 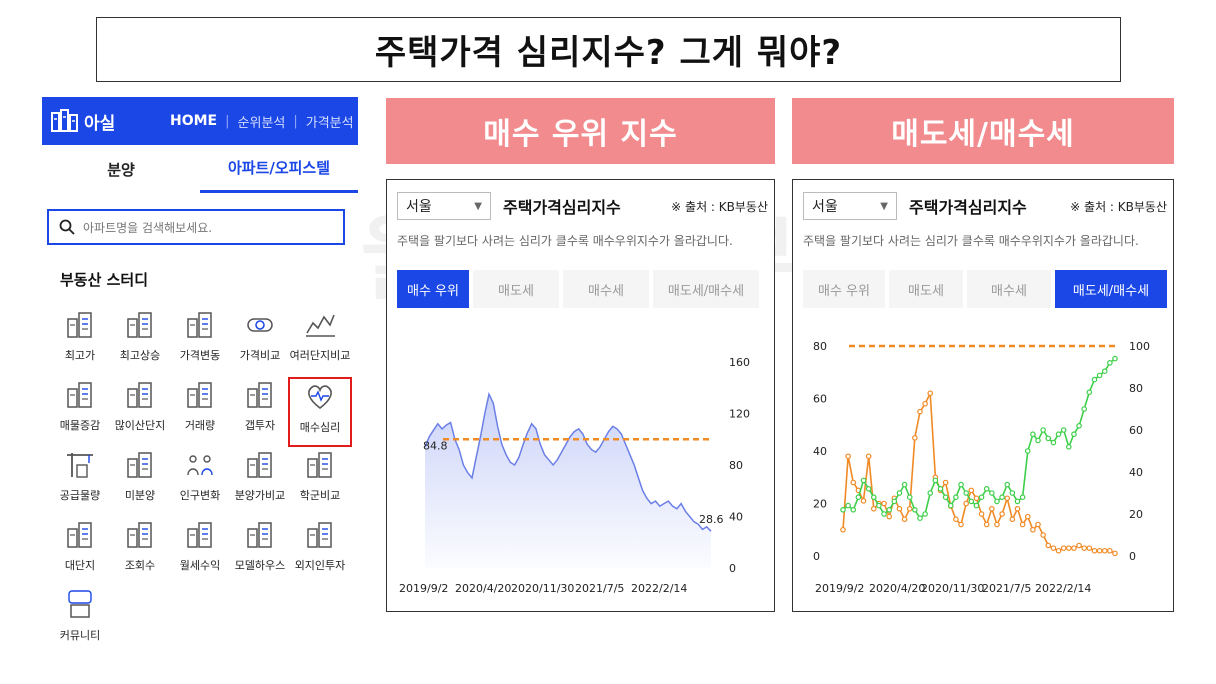 I want to click on start-value-label: 84.8, so click(x=435, y=445).